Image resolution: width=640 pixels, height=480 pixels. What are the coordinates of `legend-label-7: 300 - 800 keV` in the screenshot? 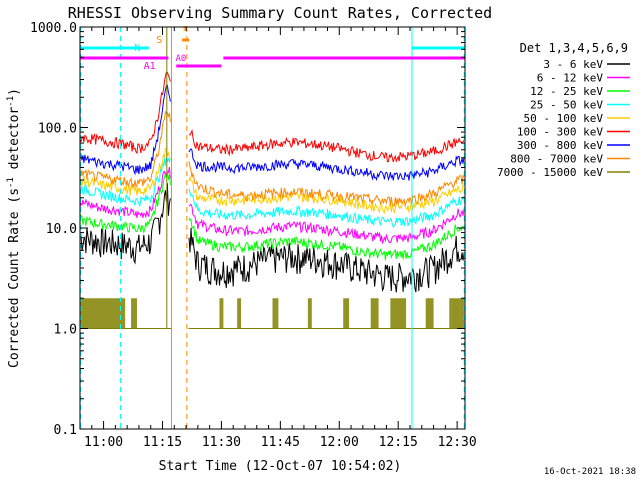 It's located at (560, 145).